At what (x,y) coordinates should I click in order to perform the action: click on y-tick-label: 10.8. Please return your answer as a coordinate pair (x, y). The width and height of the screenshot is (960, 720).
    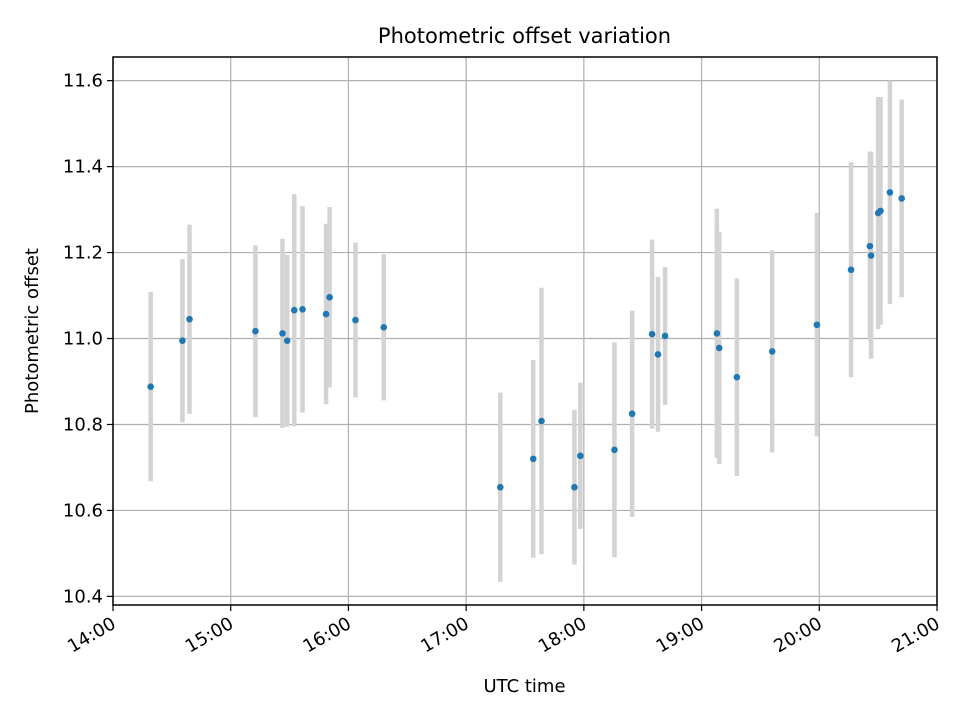
    Looking at the image, I should click on (83, 424).